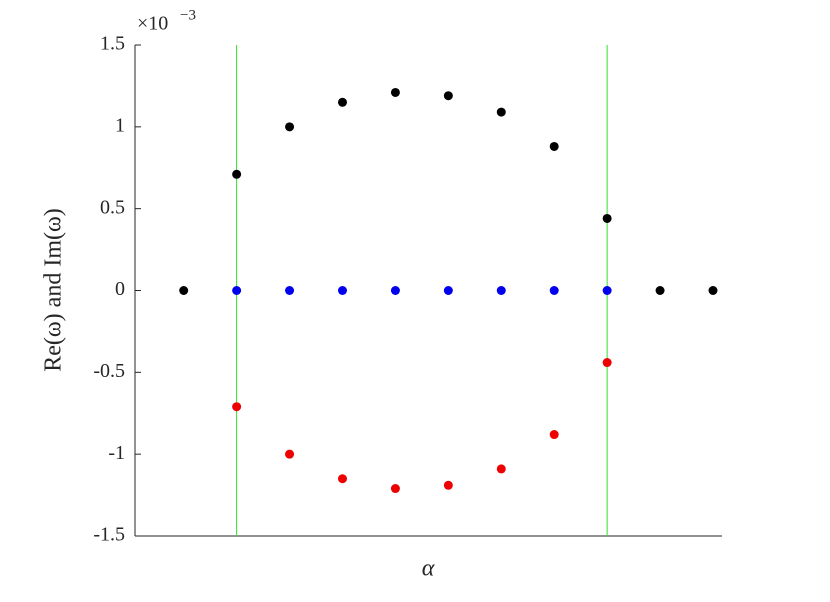 Image resolution: width=830 pixels, height=602 pixels. I want to click on y-tick-label: 1, so click(120, 125).